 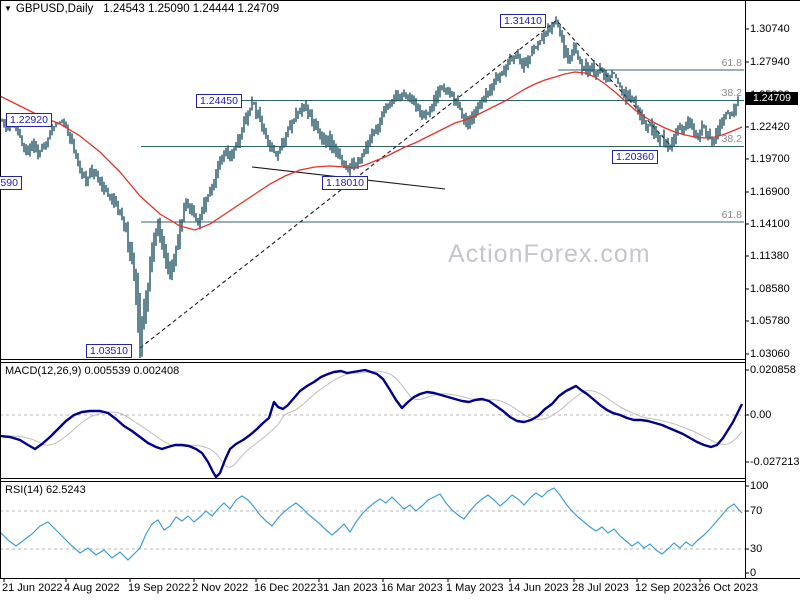 I want to click on macd-axis-label: 0.020858, so click(x=773, y=370).